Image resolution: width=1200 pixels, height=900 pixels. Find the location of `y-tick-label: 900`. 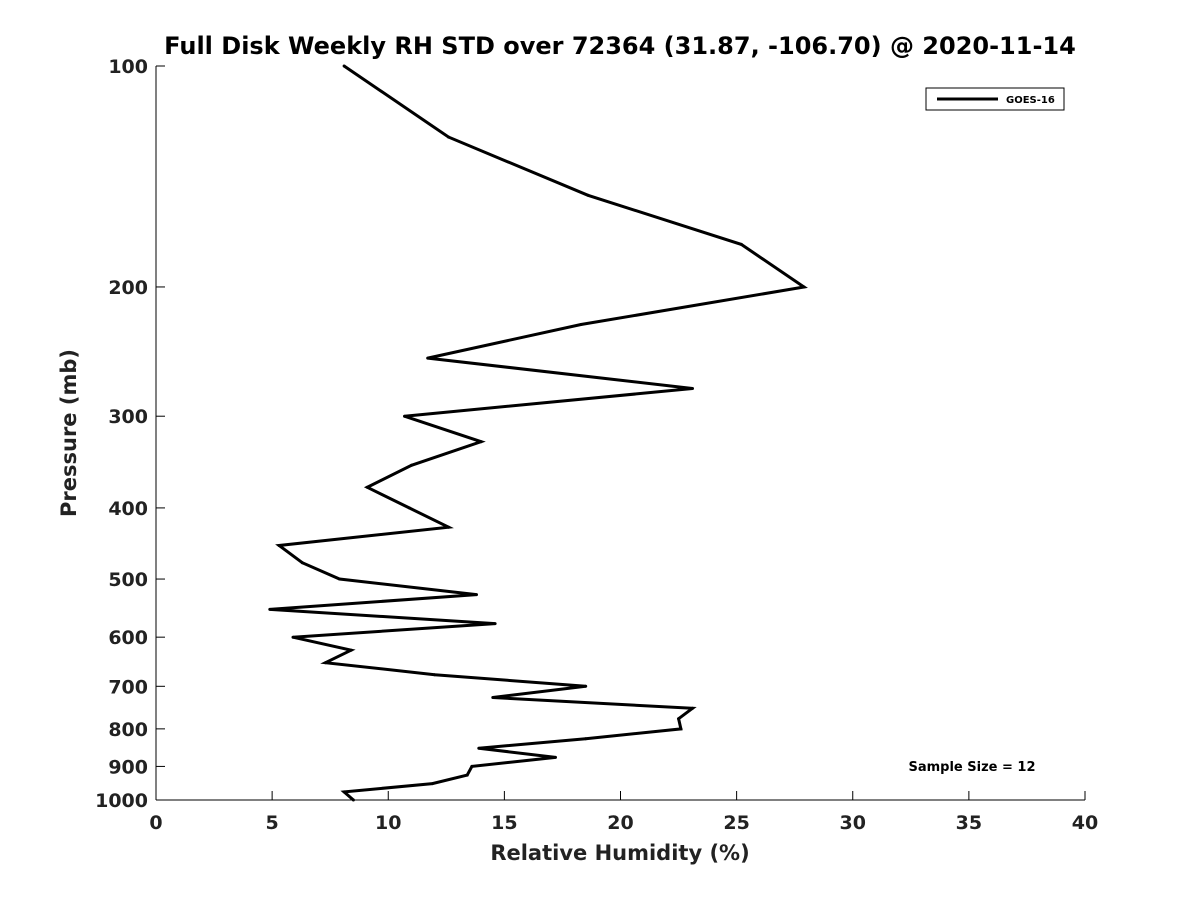

y-tick-label: 900 is located at coordinates (128, 767).